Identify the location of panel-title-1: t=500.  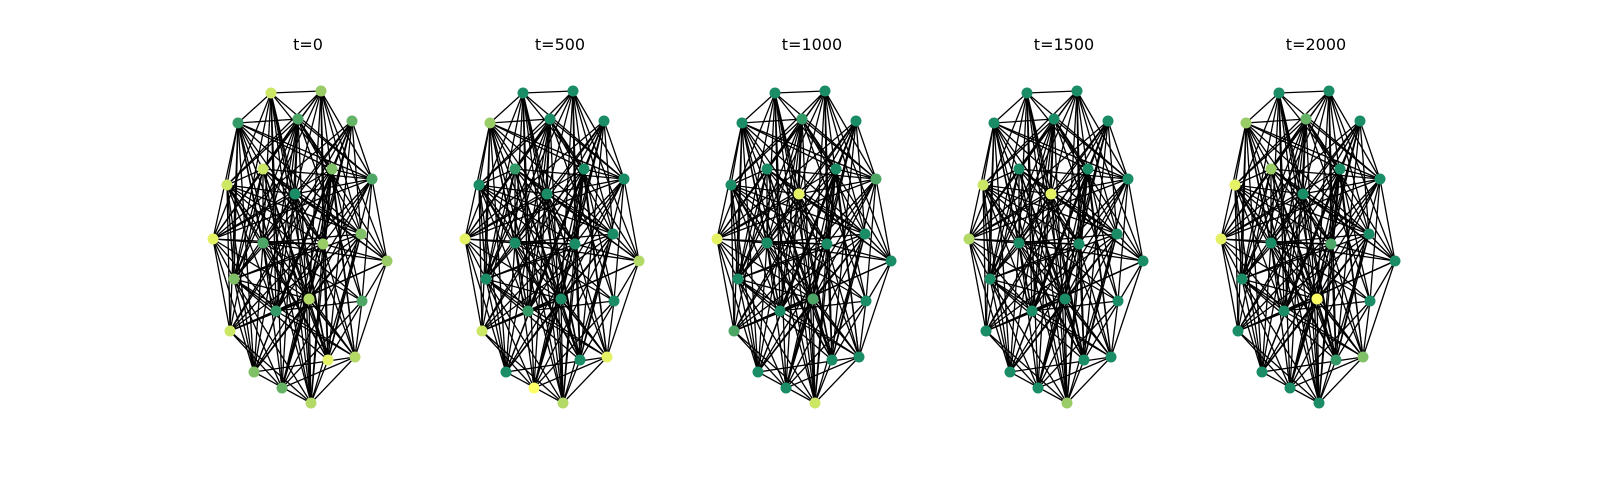
(560, 44).